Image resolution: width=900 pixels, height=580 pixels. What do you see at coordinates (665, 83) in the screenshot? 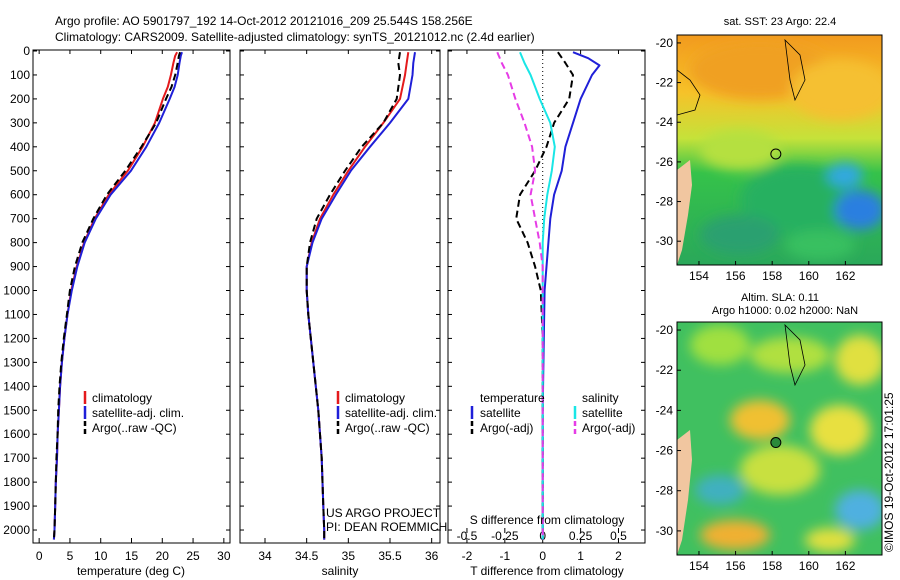
I see `map-y-tick-label: -22` at bounding box center [665, 83].